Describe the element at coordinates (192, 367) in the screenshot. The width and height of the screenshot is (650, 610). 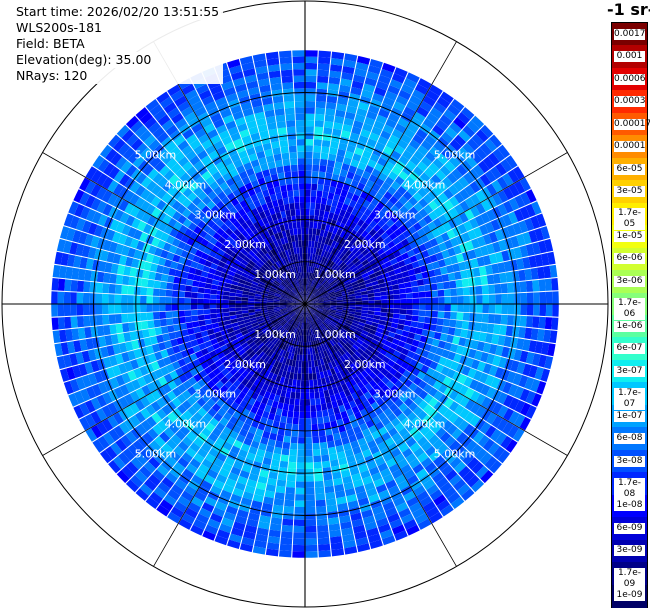
I see `ray` at that location.